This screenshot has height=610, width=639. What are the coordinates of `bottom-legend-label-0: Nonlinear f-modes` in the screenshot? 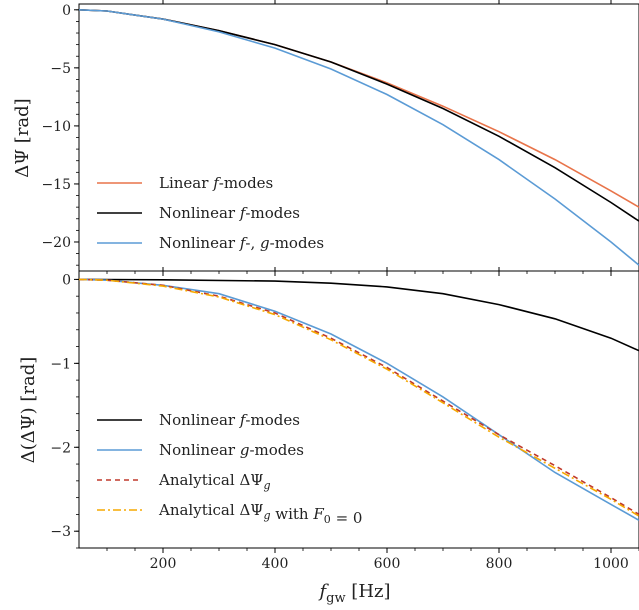 It's located at (229, 420).